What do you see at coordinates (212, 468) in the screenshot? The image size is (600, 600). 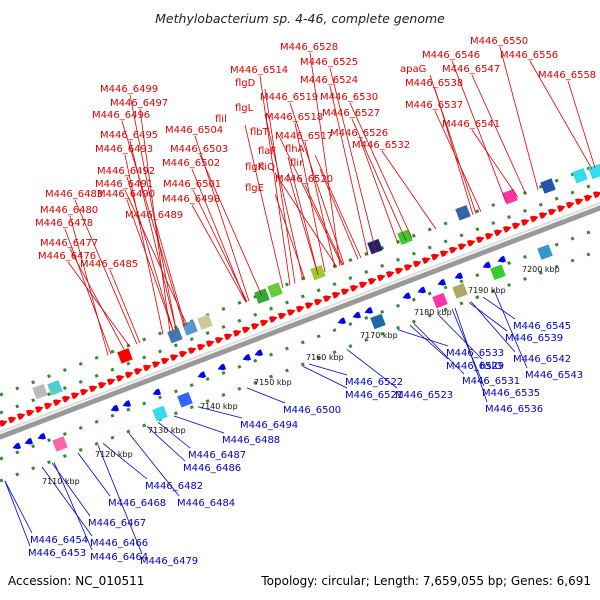 I see `reverse-gene-label: M446_6486` at bounding box center [212, 468].